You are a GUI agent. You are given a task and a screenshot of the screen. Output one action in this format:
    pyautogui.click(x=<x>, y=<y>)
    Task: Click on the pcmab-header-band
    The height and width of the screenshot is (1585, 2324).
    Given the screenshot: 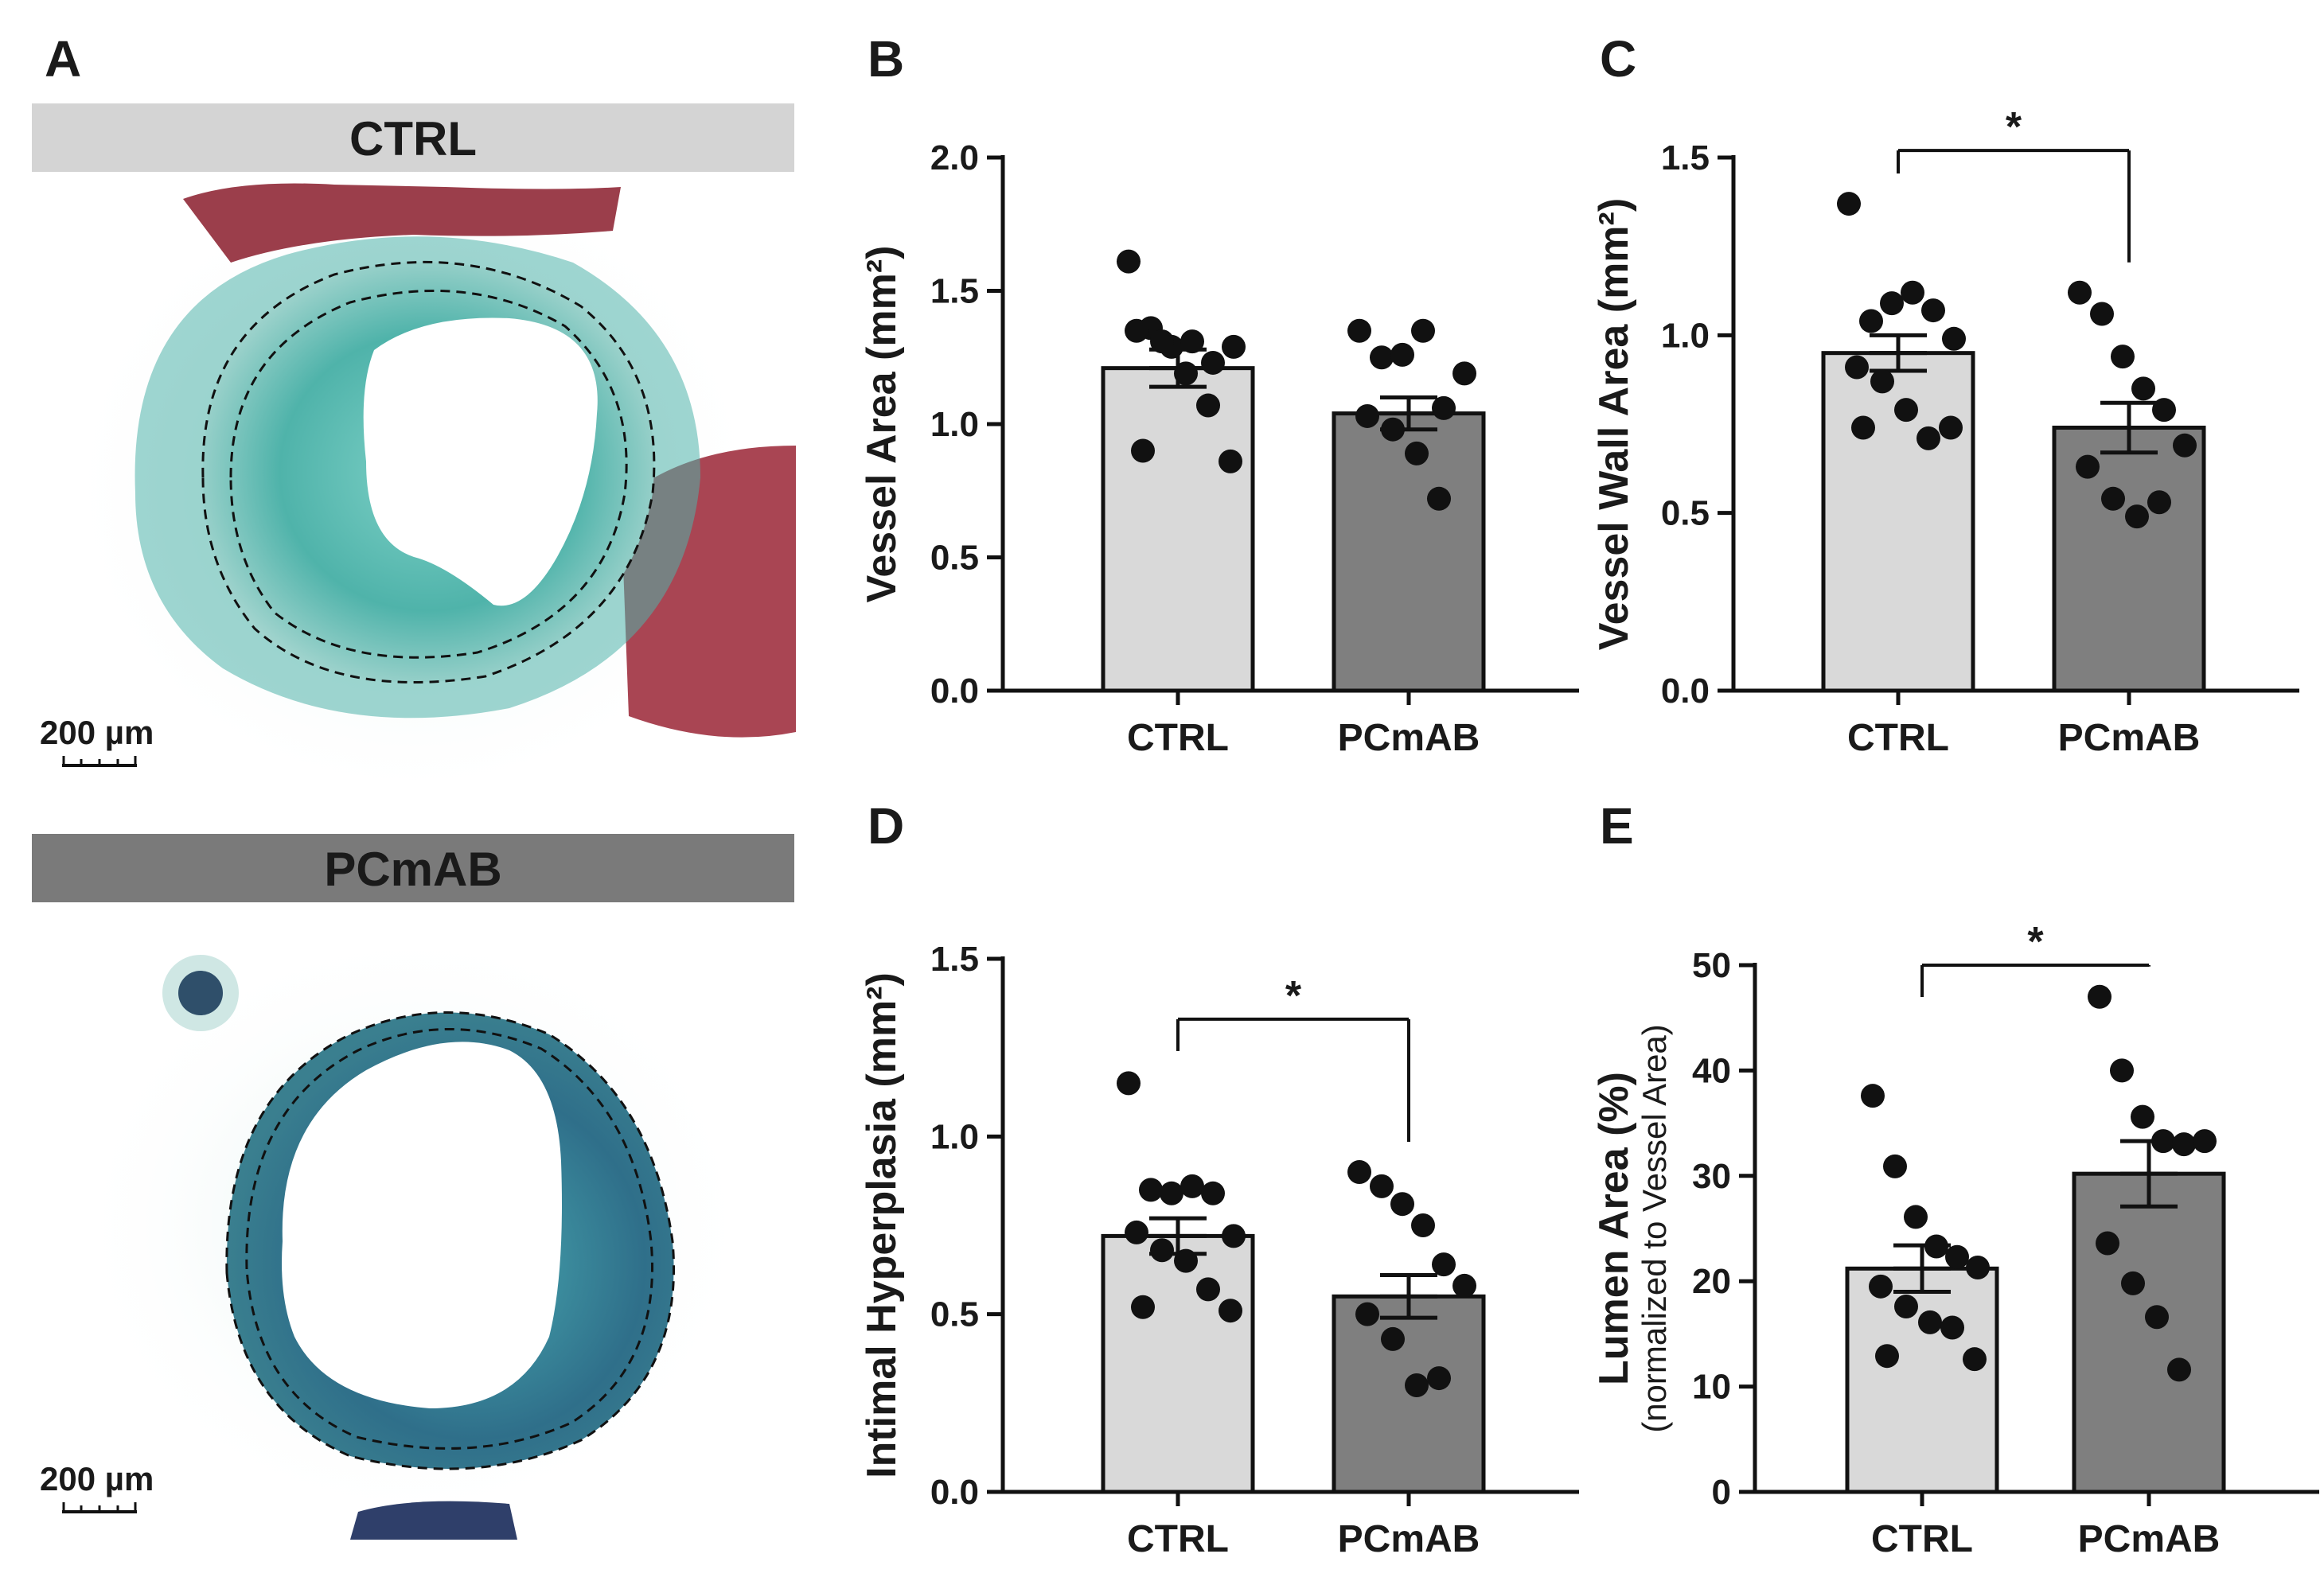 What is the action you would take?
    pyautogui.click(x=413, y=868)
    